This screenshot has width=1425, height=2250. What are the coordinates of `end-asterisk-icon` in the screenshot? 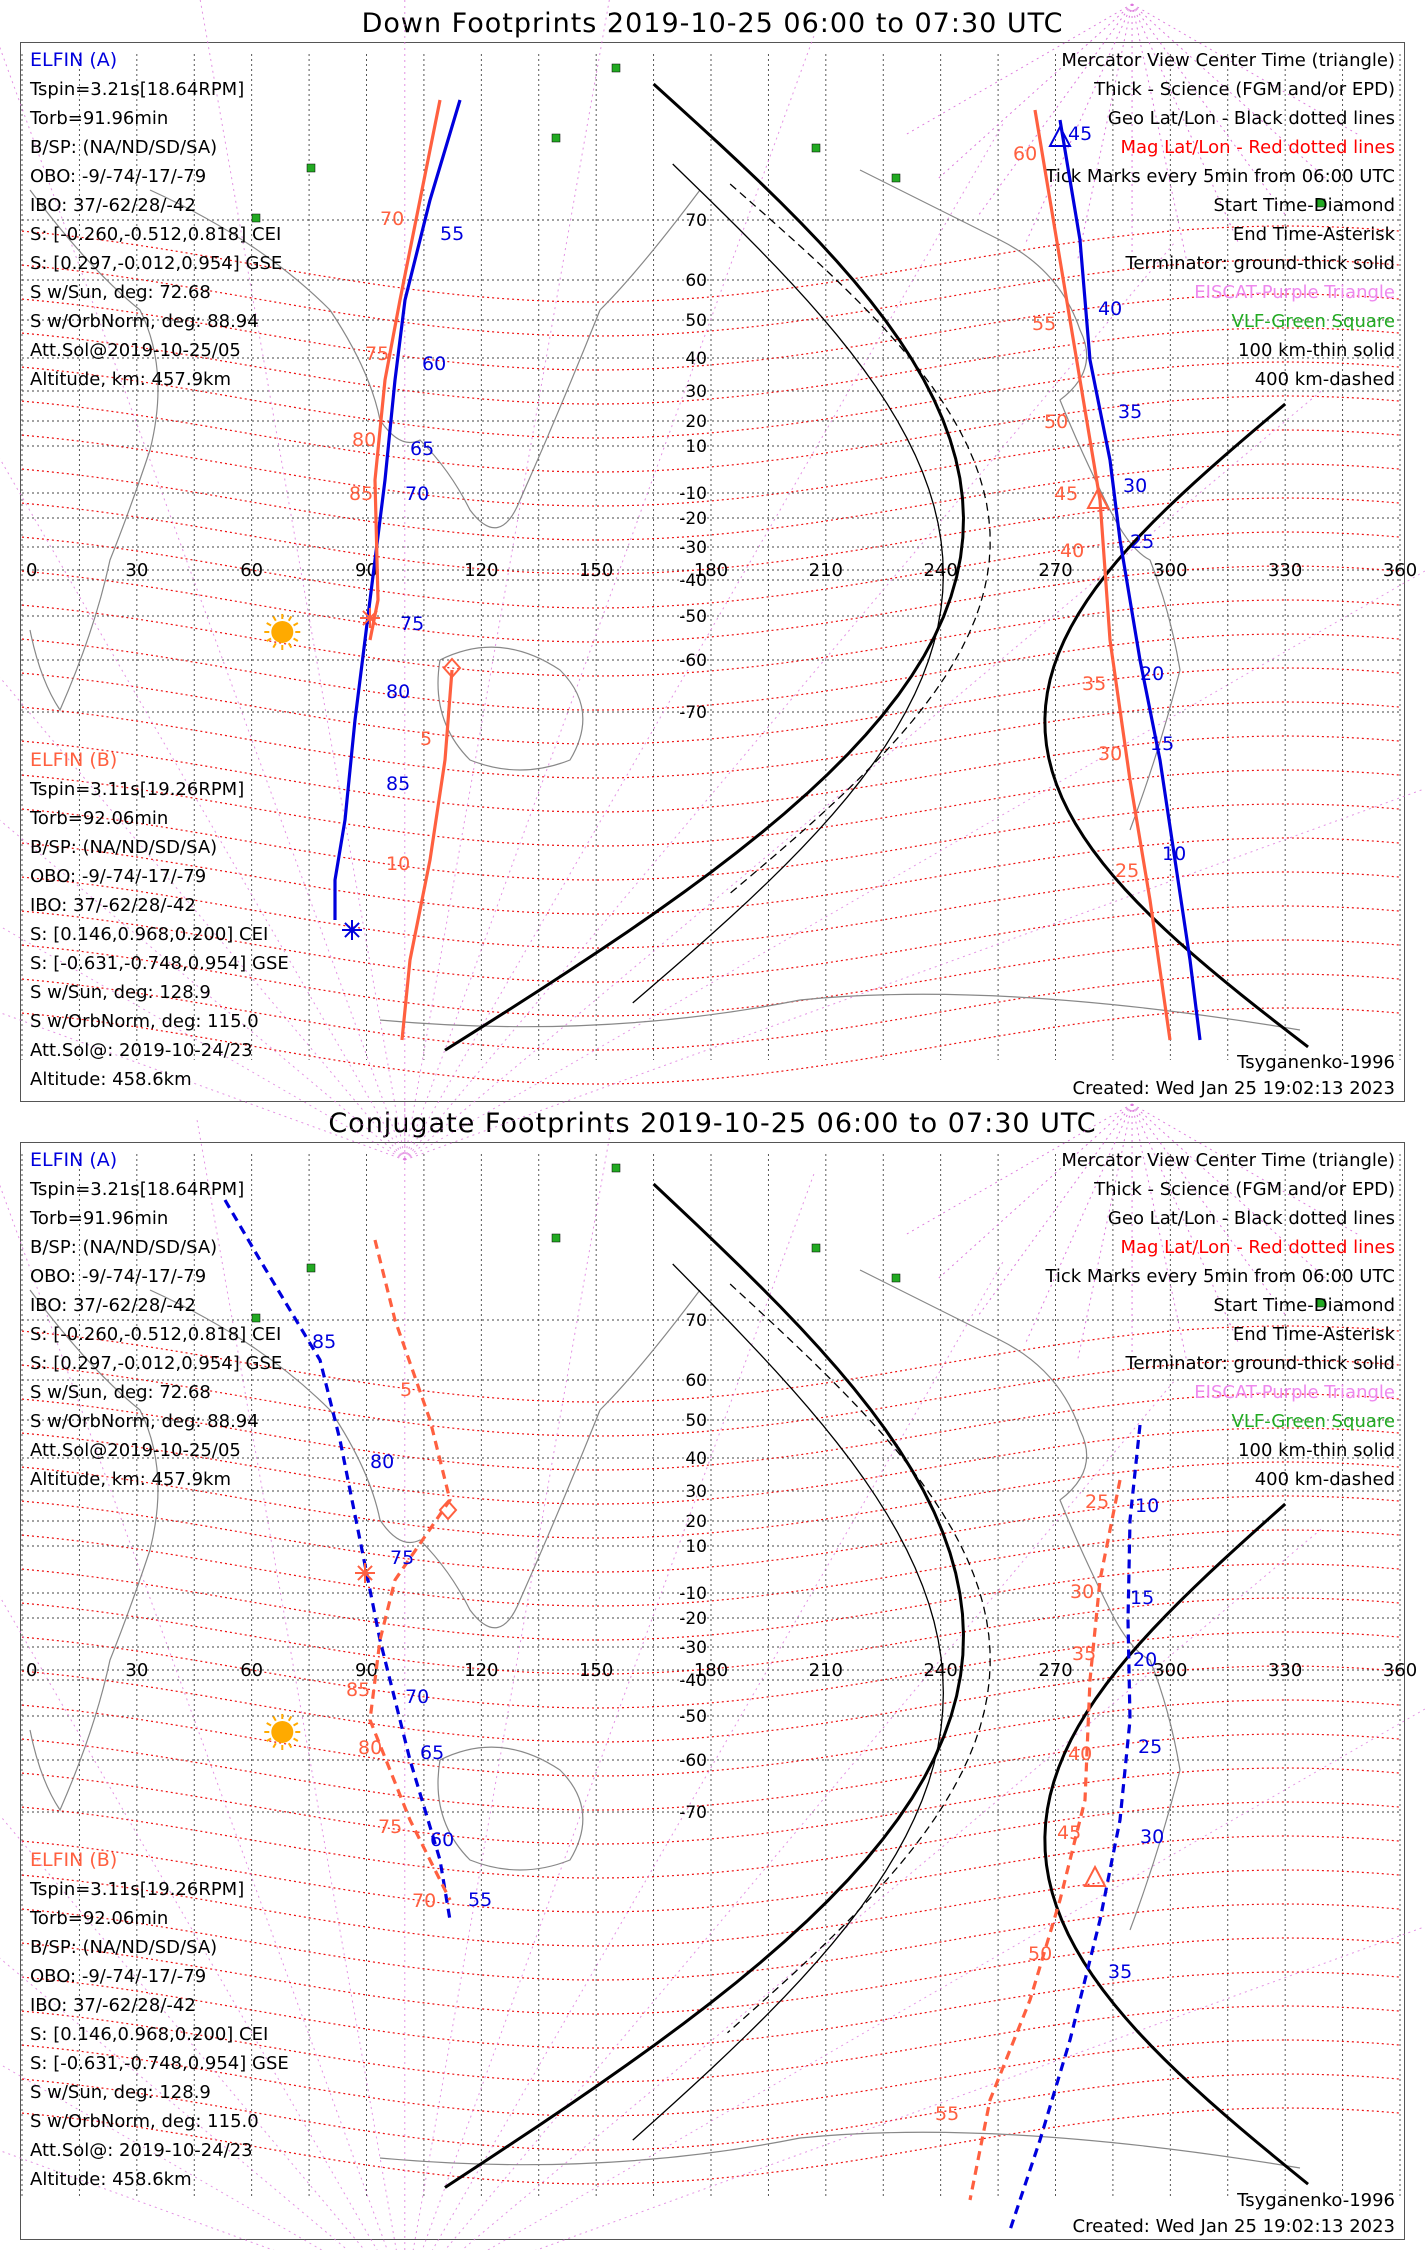 It's located at (370, 618).